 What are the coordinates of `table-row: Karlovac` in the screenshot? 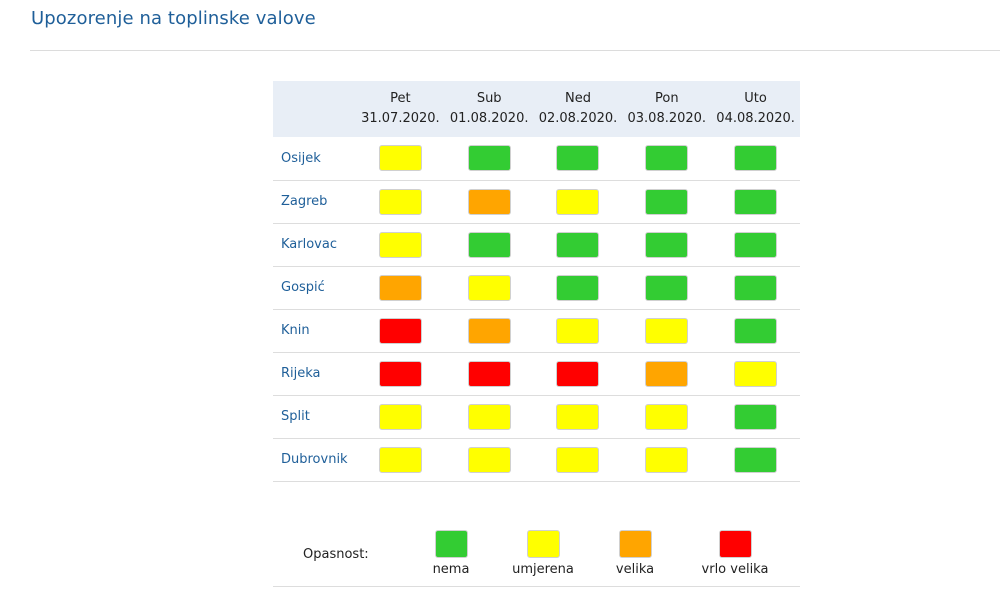 It's located at (536, 244).